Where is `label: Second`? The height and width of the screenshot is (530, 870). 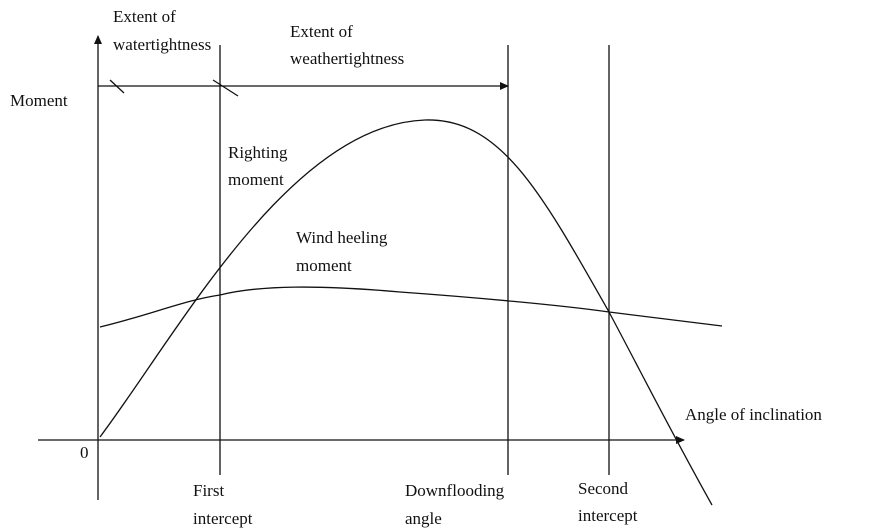 label: Second is located at coordinates (603, 488).